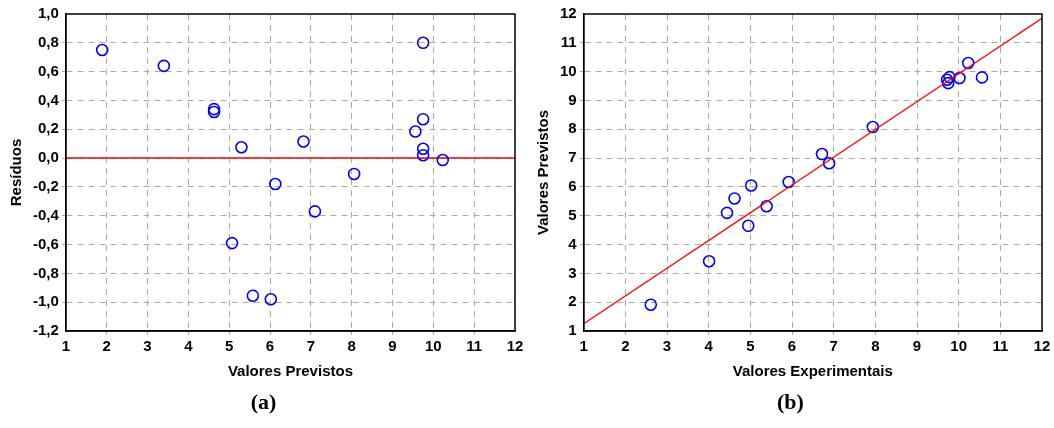  Describe the element at coordinates (48, 70) in the screenshot. I see `y-tick-label: 0,6` at that location.